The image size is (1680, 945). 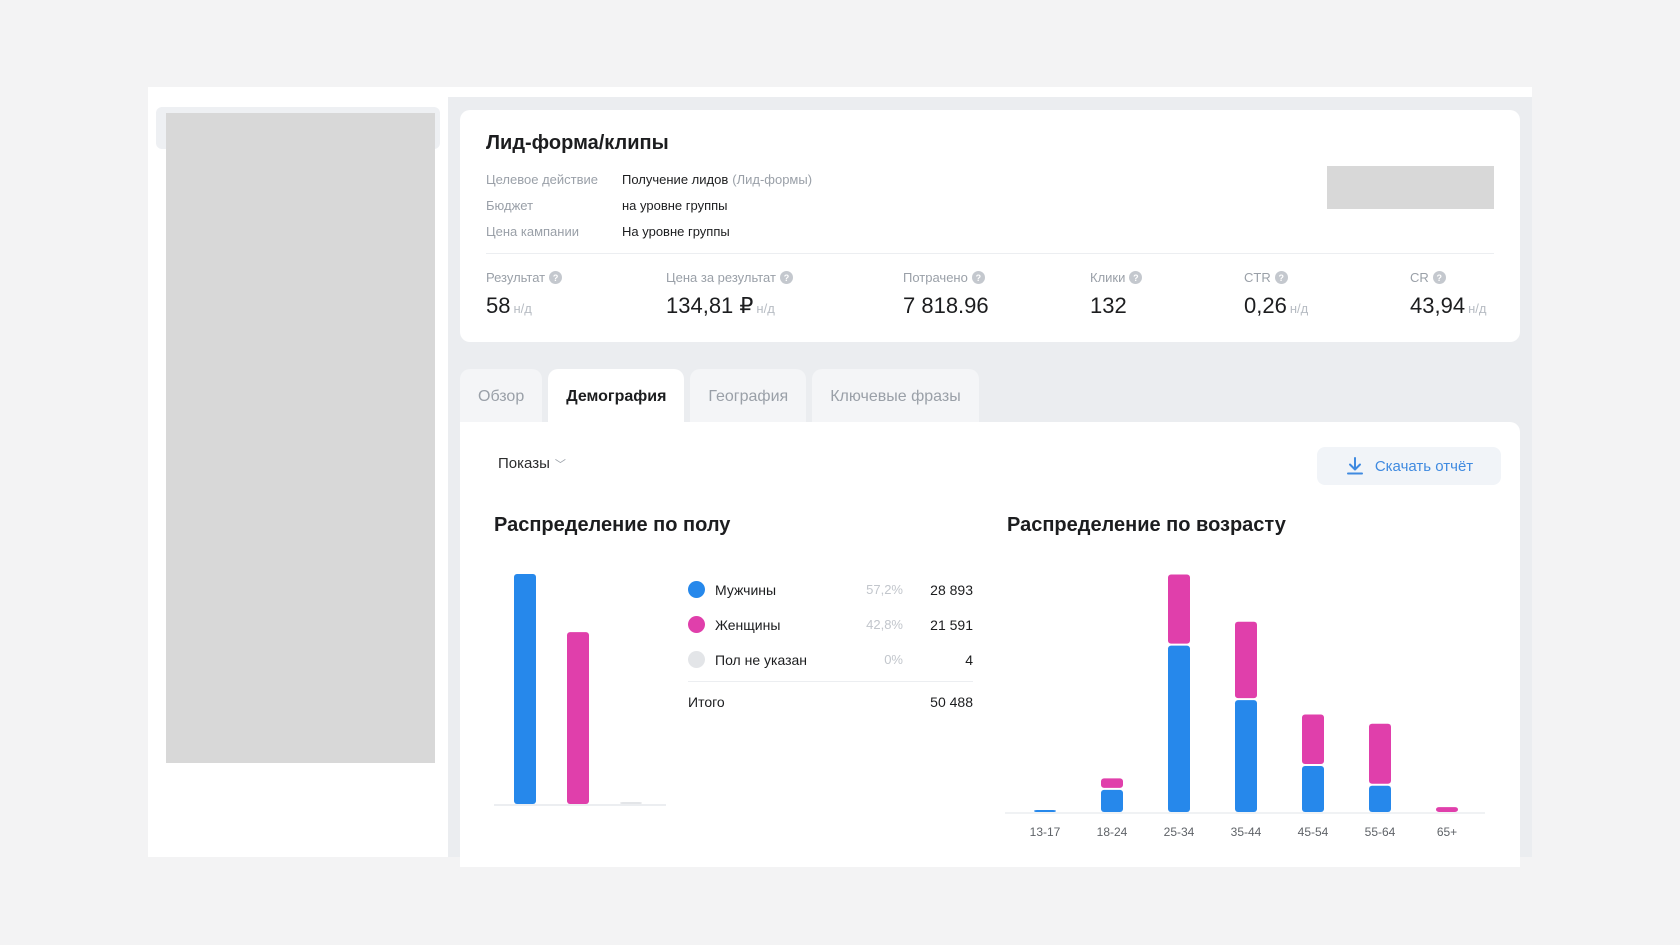 I want to click on legend-total-value: 50 488, so click(x=951, y=702).